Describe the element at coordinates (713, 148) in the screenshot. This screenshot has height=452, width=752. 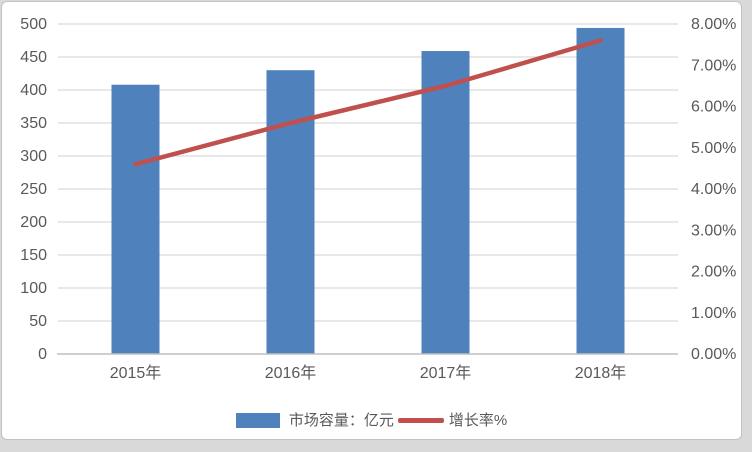
I see `right-axis-tick-label: 5.00%` at that location.